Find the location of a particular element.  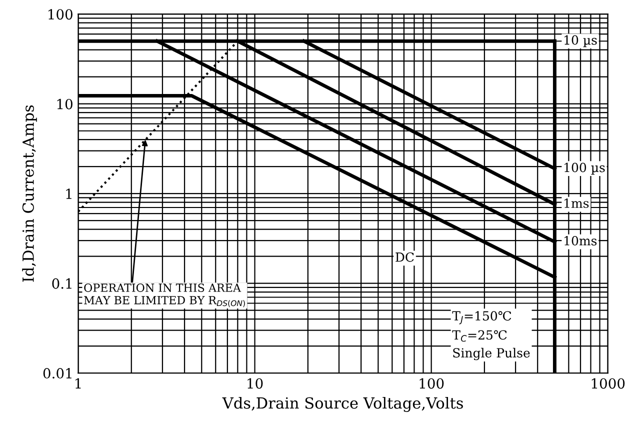

y-tick-label: 100 is located at coordinates (60, 14).